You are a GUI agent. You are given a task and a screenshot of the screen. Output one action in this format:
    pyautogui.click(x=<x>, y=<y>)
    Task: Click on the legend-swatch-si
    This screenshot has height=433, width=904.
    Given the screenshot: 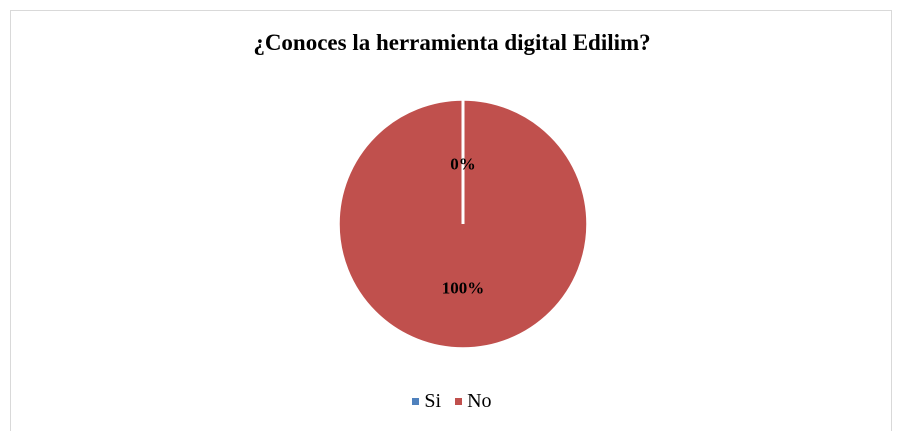 What is the action you would take?
    pyautogui.click(x=416, y=401)
    